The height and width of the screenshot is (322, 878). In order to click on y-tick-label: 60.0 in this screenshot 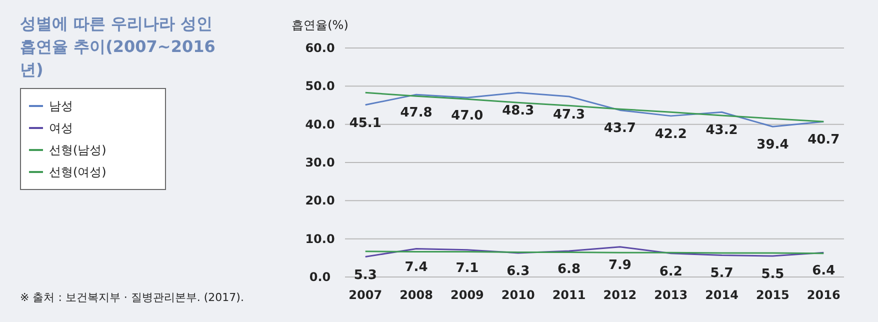, I will do `click(320, 48)`.